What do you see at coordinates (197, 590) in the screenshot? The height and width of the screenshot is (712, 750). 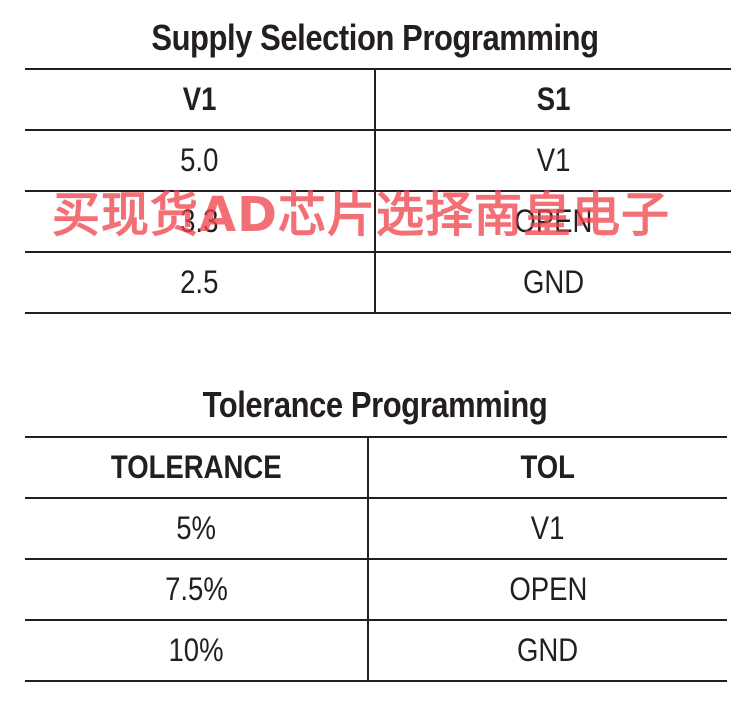 I see `tolerance-cell: 7.5%` at bounding box center [197, 590].